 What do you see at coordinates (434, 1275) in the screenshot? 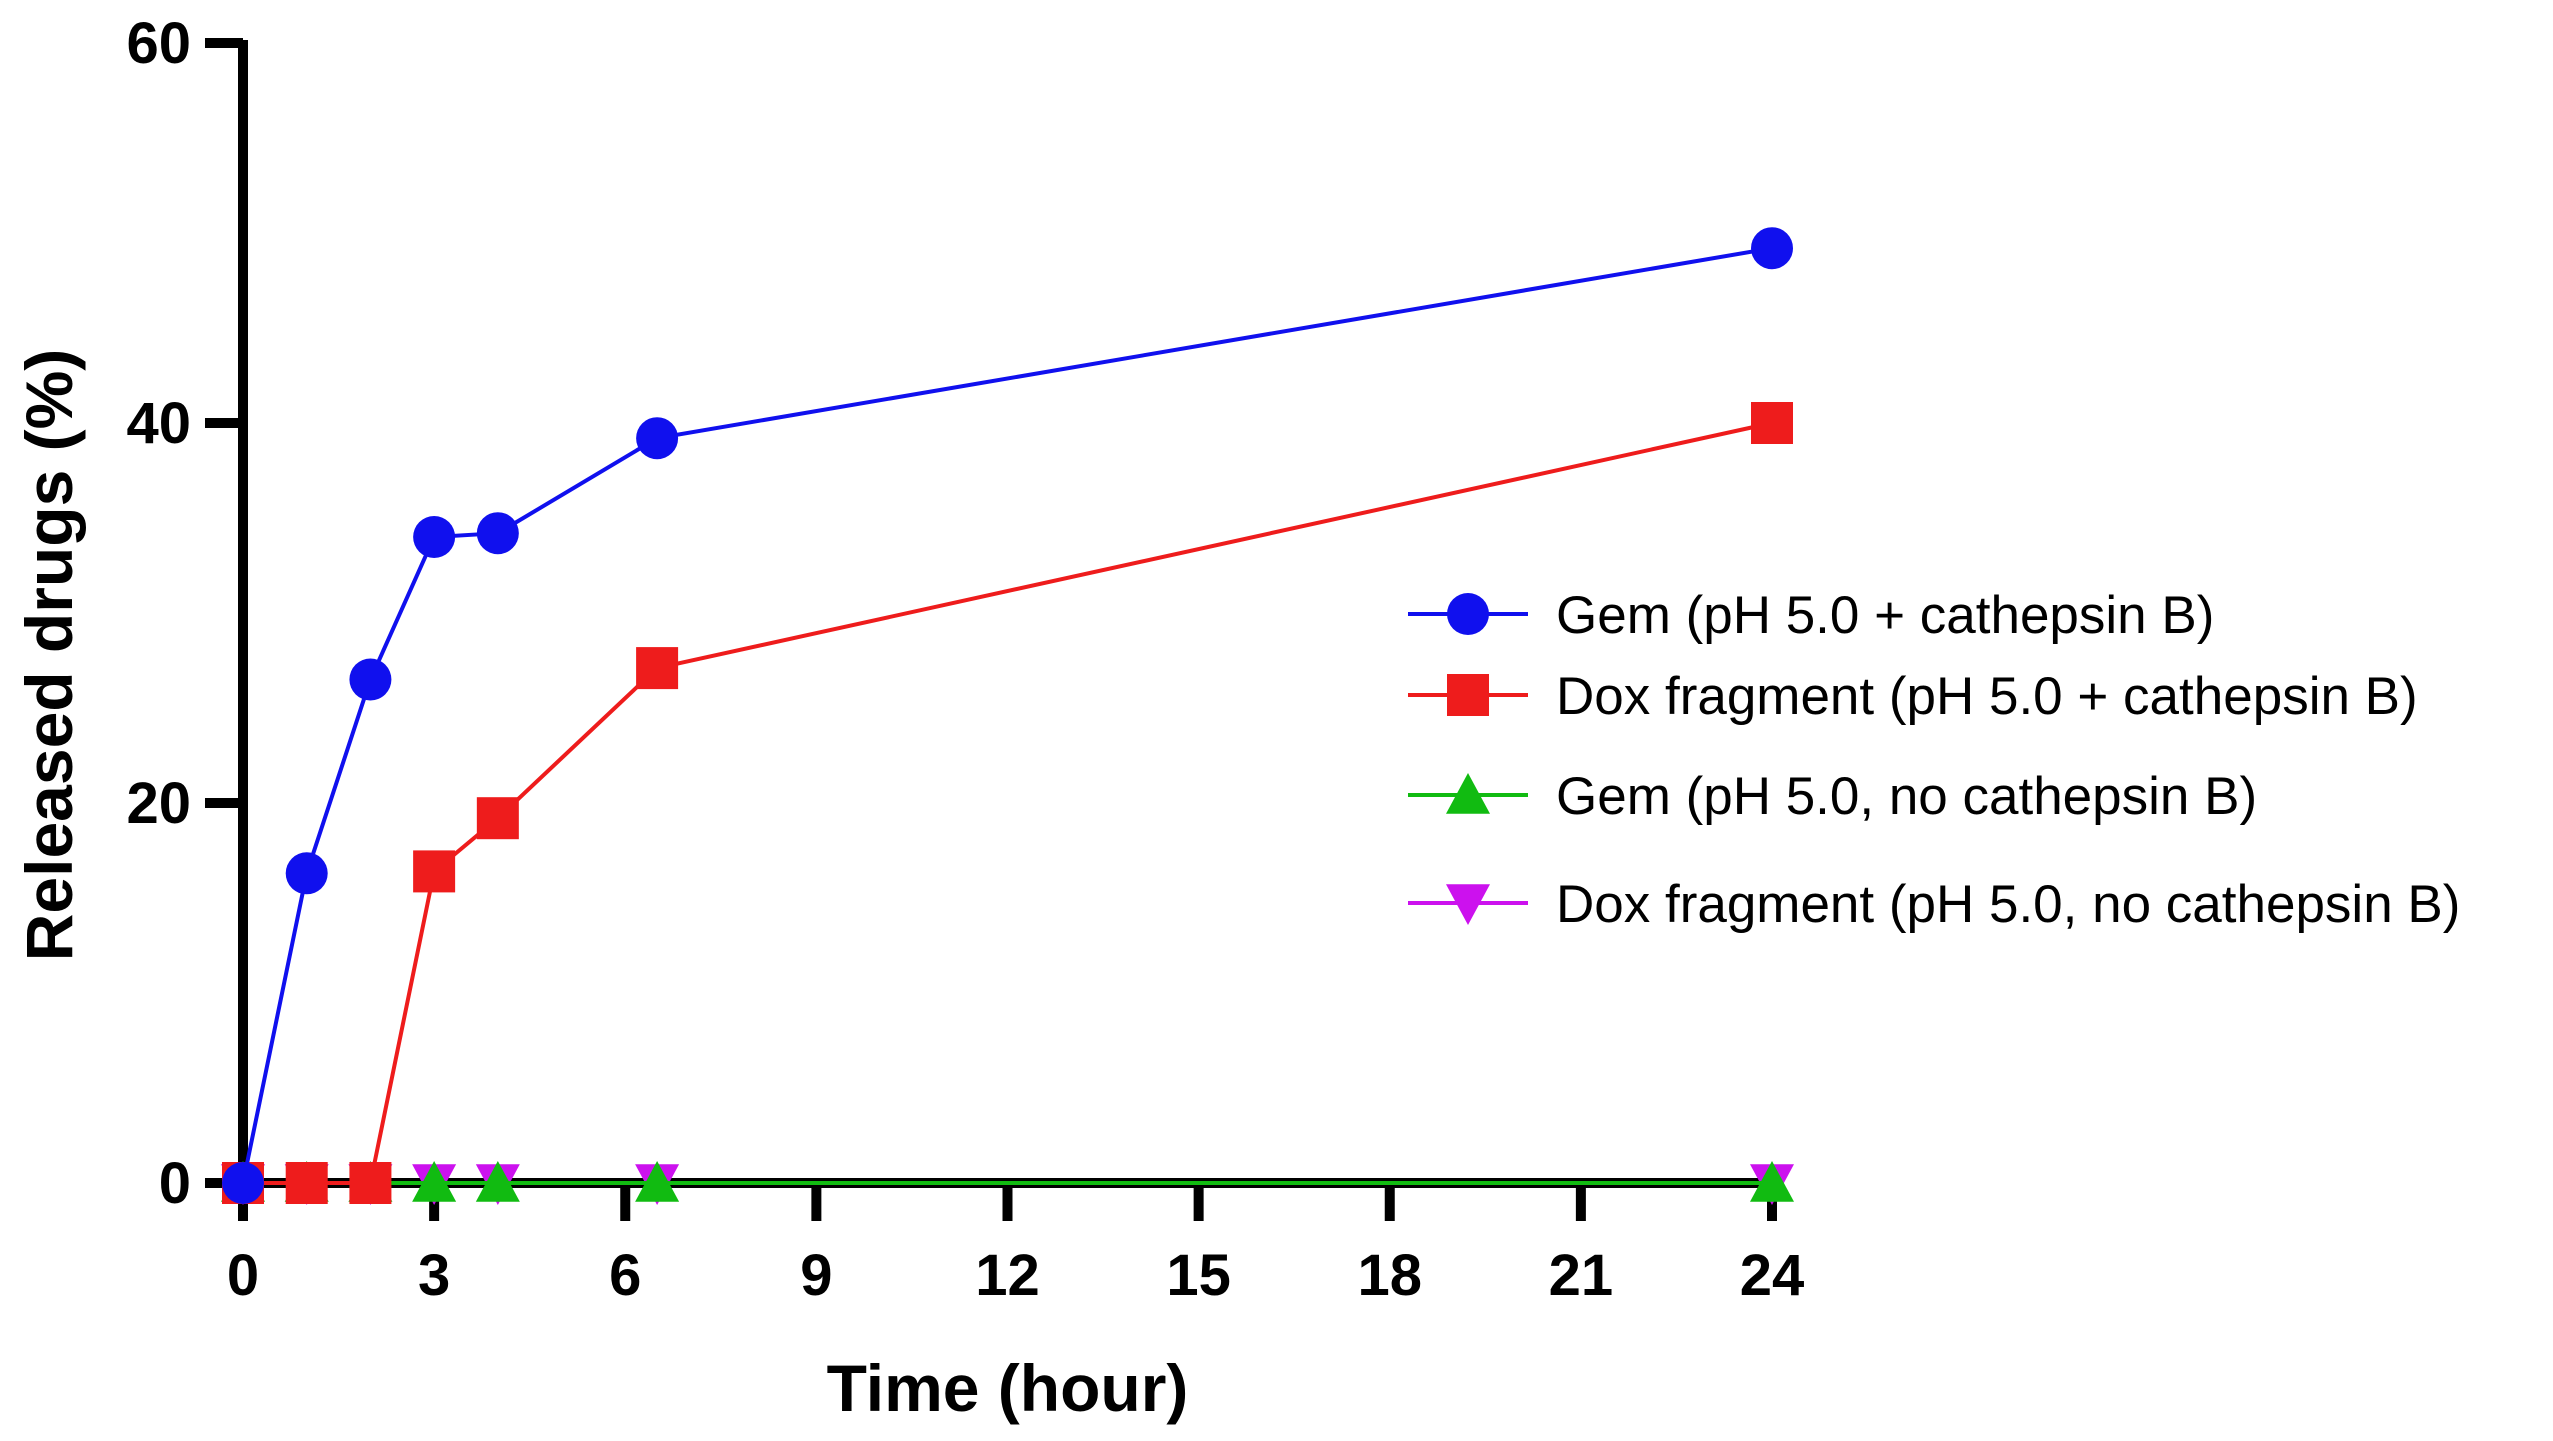
I see `x-tick-label: 3` at bounding box center [434, 1275].